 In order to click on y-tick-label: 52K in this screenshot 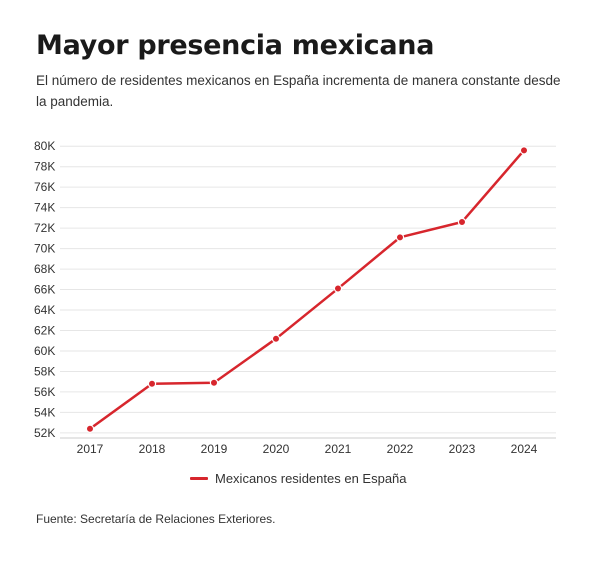, I will do `click(44, 433)`.